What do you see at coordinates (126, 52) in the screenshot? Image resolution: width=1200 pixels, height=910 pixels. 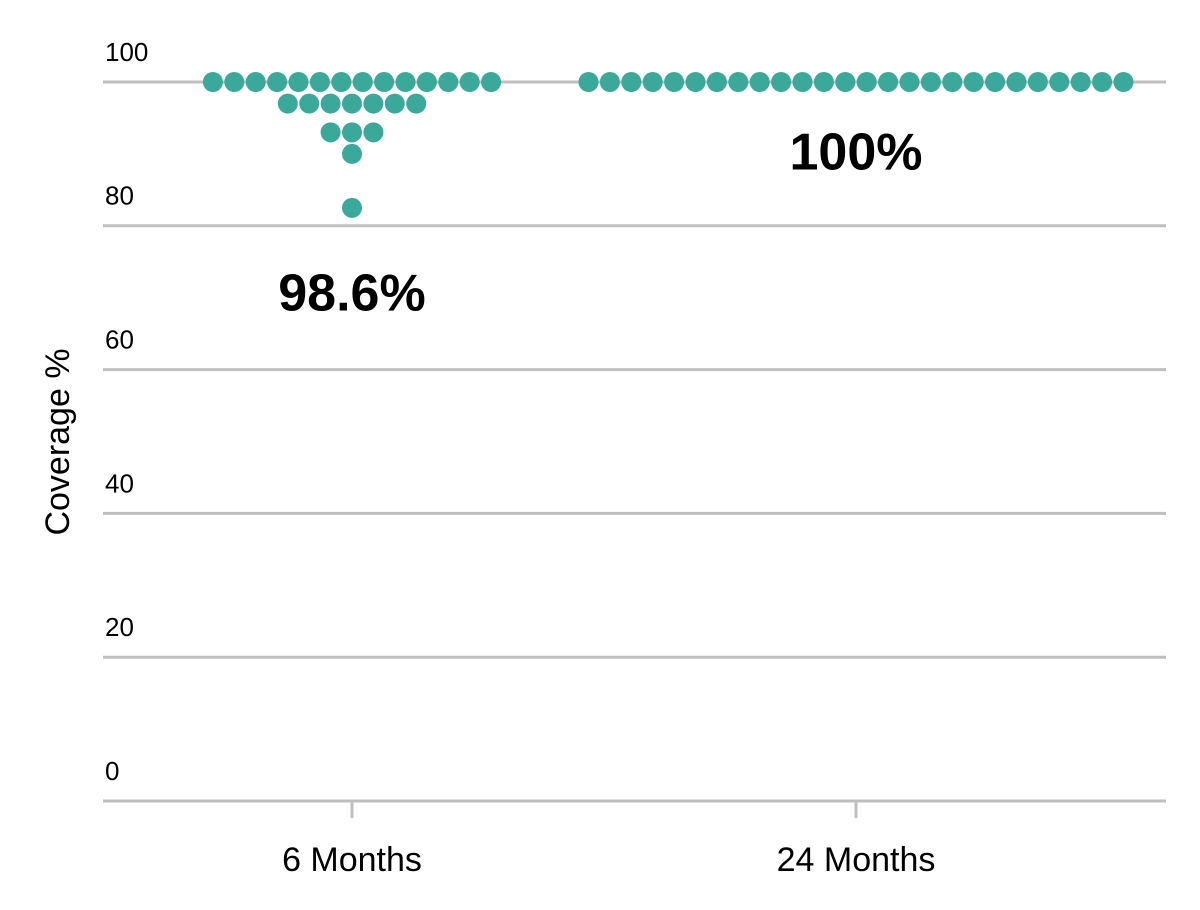 I see `y-tick-label: 100` at bounding box center [126, 52].